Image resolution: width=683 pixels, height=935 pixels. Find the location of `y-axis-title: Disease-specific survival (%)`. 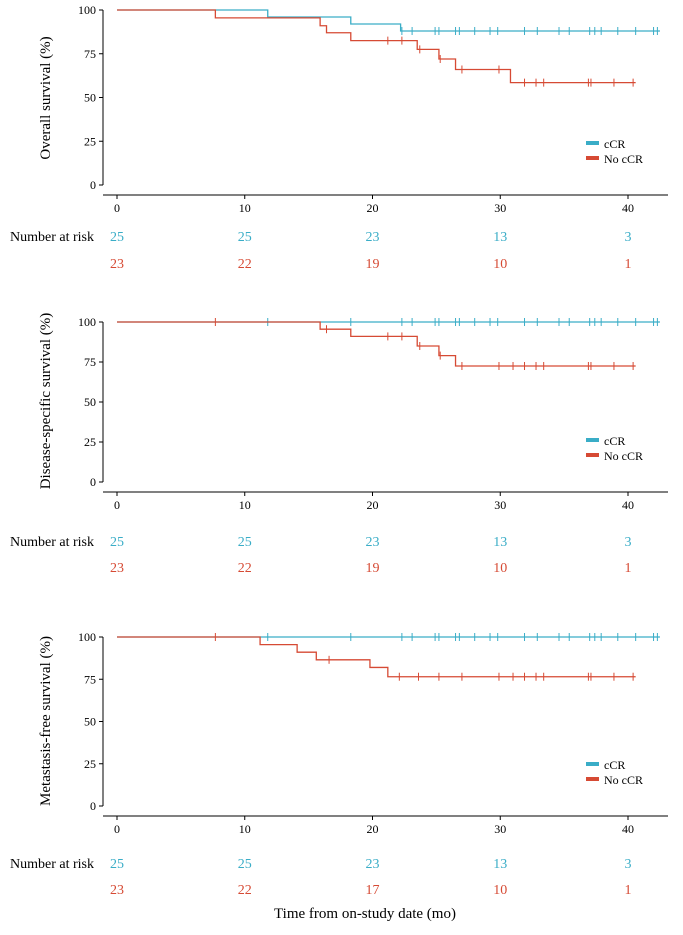

y-axis-title: Disease-specific survival (%) is located at coordinates (46, 401).